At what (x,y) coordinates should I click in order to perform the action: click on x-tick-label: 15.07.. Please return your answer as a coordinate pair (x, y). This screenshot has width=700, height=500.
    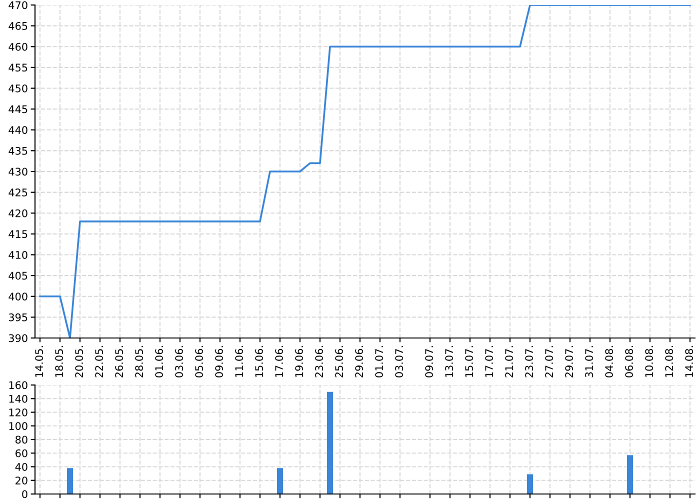
    Looking at the image, I should click on (469, 361).